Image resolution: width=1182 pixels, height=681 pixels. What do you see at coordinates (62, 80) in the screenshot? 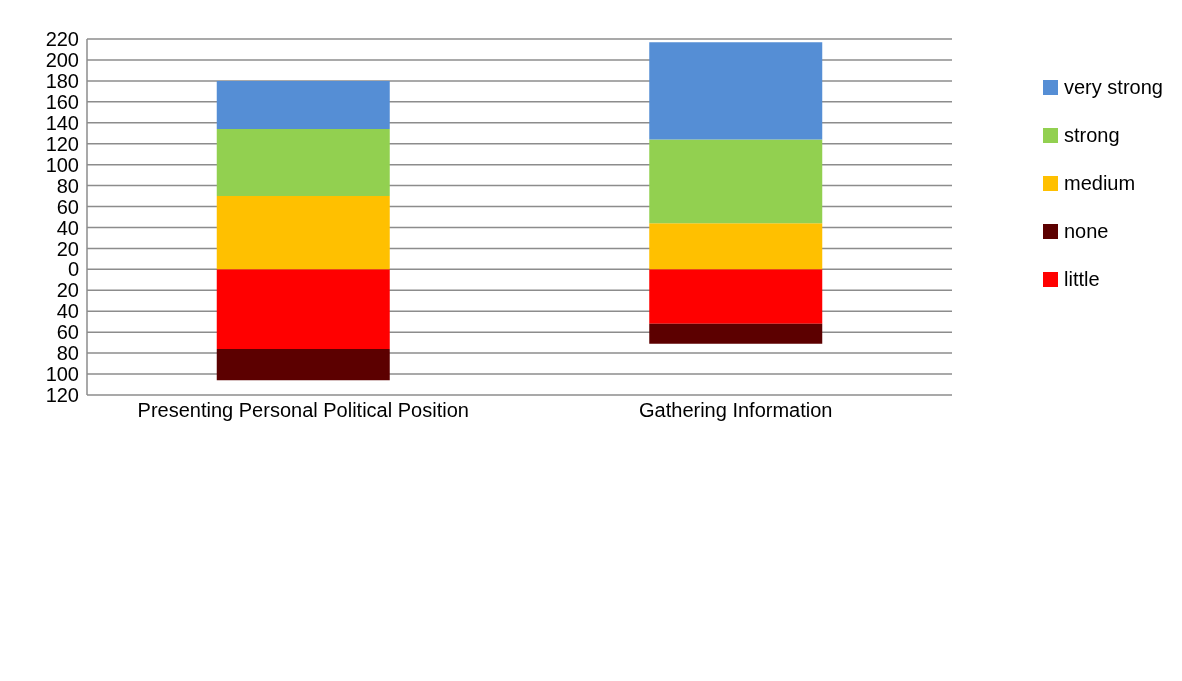
I see `y-tick-label: 180` at bounding box center [62, 80].